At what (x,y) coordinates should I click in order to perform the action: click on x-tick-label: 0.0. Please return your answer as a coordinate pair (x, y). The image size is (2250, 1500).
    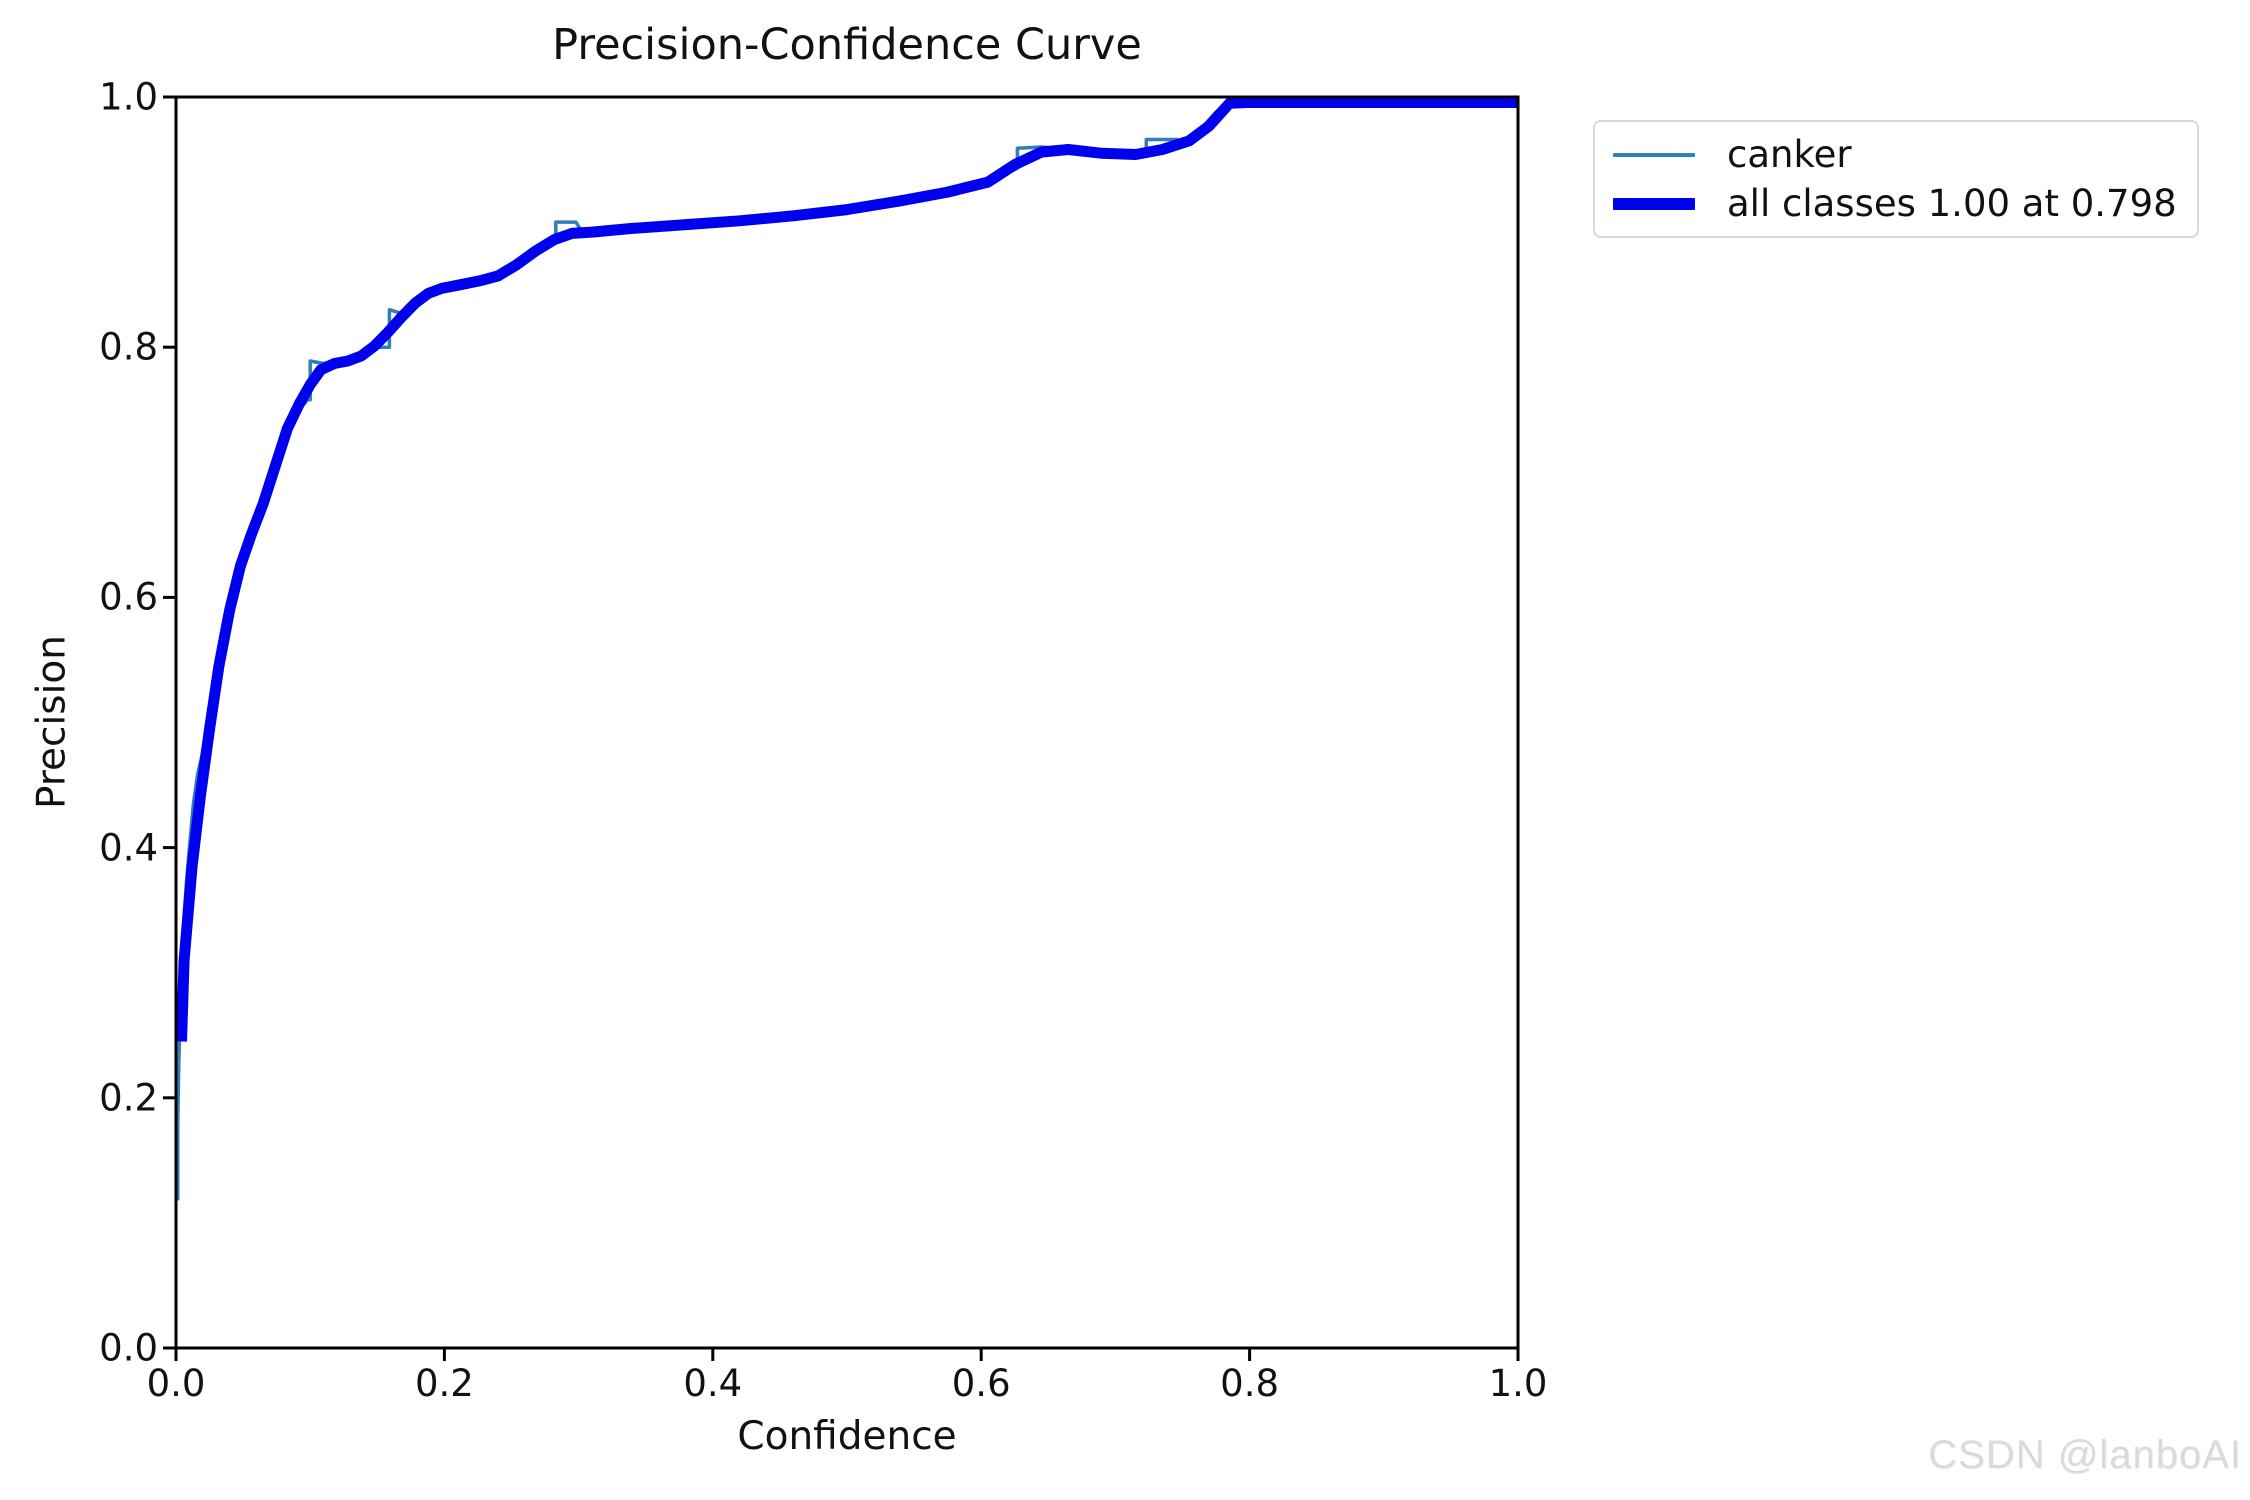
    Looking at the image, I should click on (176, 1383).